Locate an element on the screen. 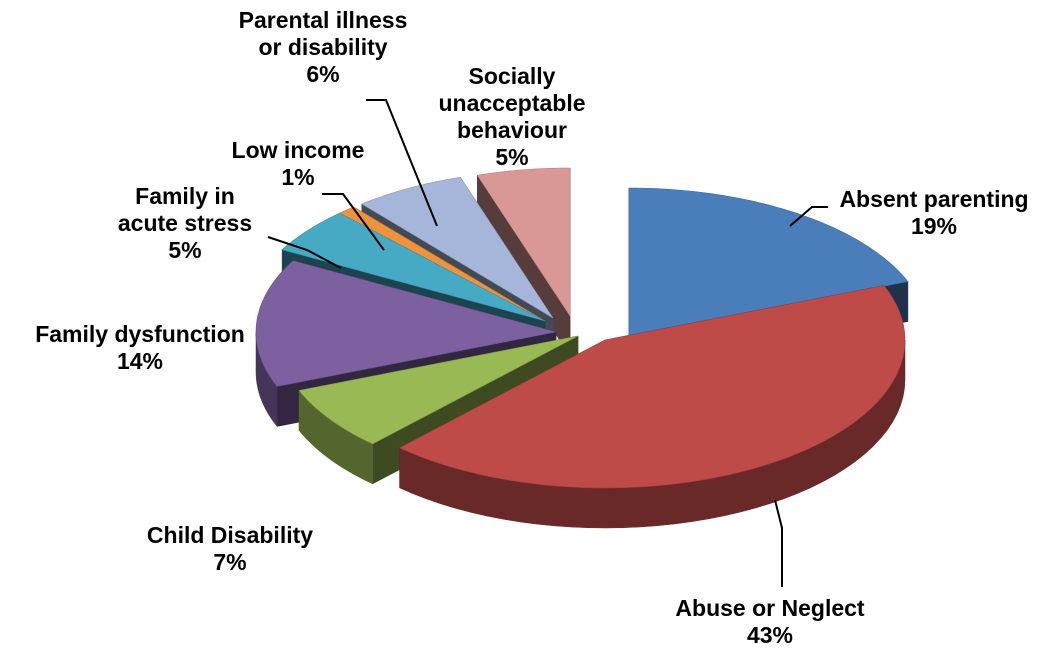 This screenshot has height=656, width=1048. slice-value-label: 43% is located at coordinates (770, 635).